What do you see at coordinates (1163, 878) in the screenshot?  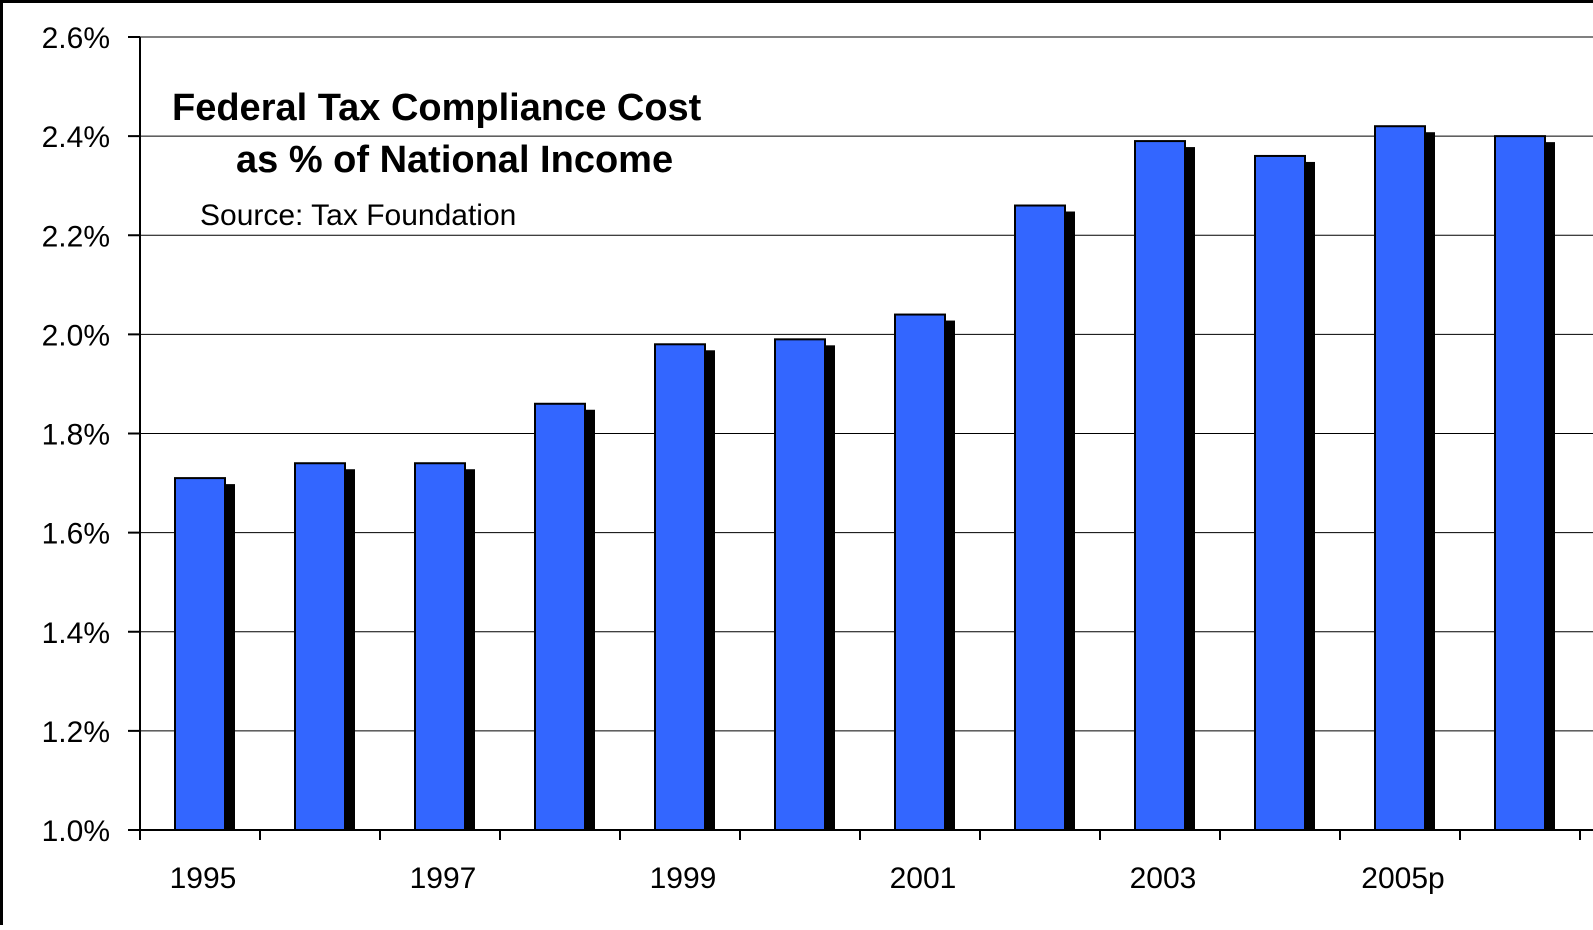 I see `x-tick-label: 2003` at bounding box center [1163, 878].